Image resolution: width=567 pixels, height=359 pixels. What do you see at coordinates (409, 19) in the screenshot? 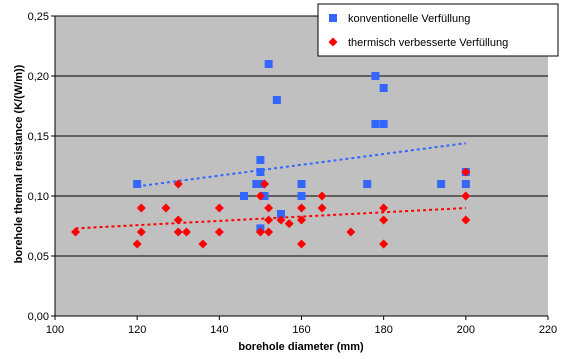
I see `legend-label-konventionell: konventionelle Verfüllung` at bounding box center [409, 19].